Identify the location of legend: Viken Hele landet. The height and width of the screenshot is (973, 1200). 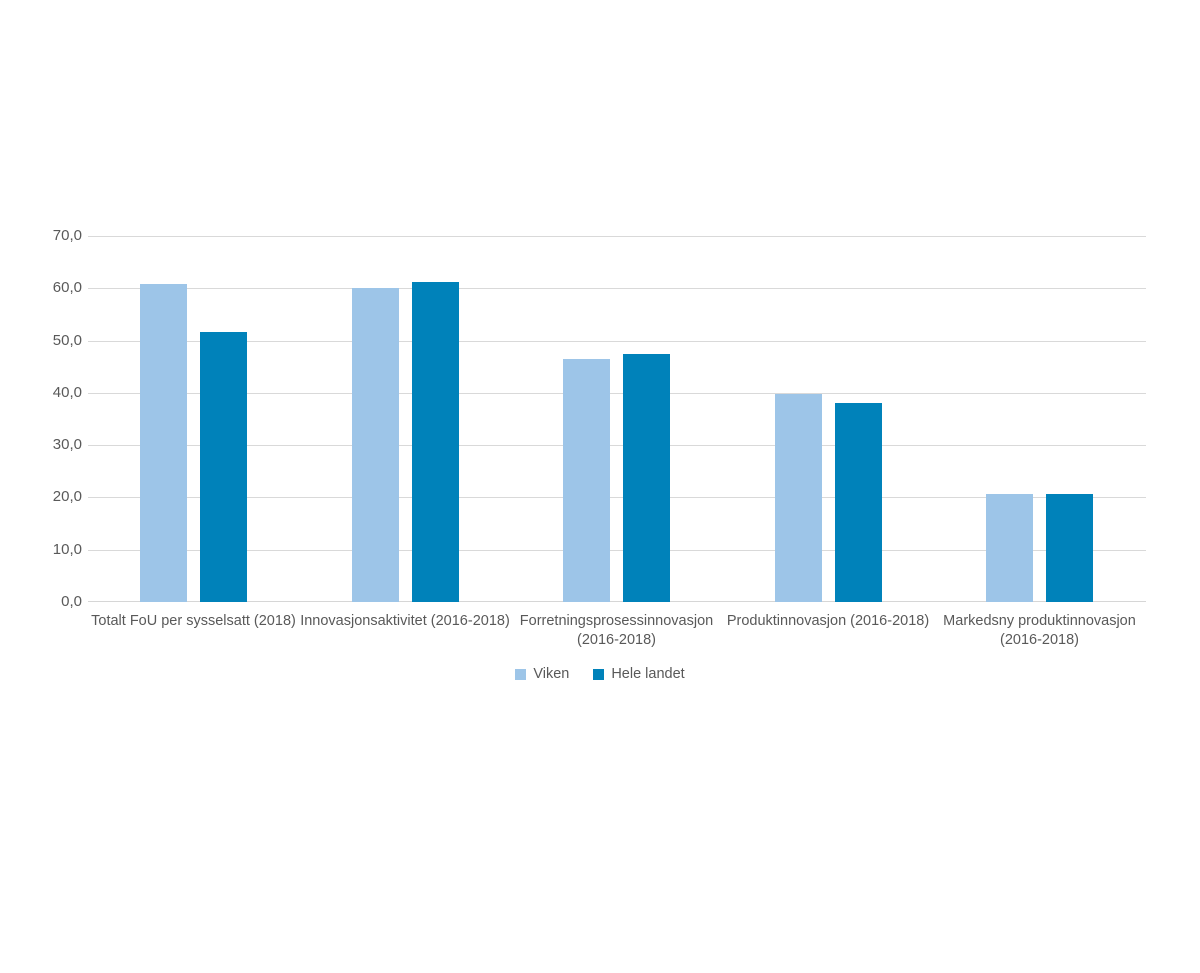
(600, 674).